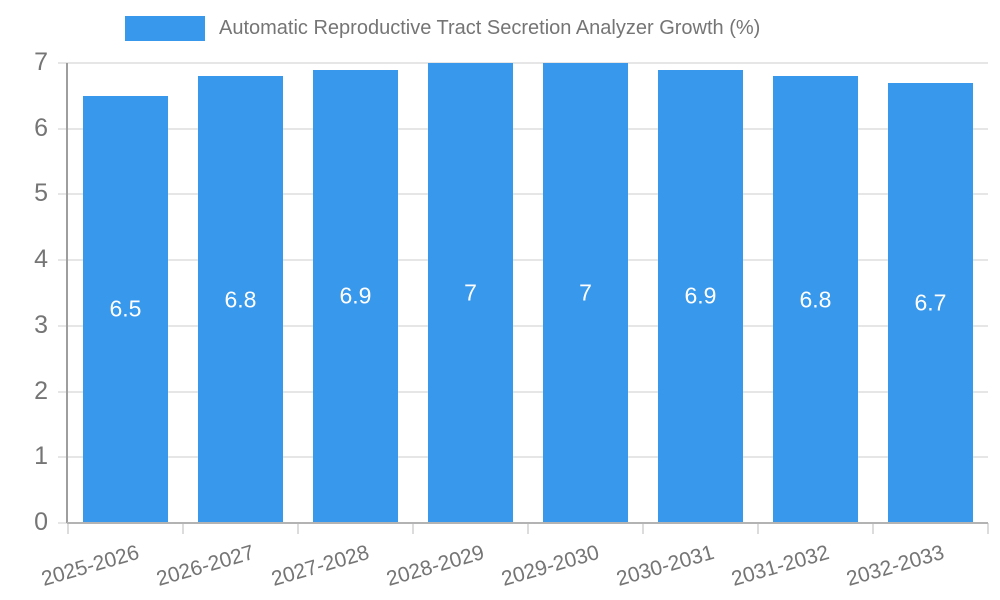 The image size is (1000, 600). Describe the element at coordinates (41, 456) in the screenshot. I see `y-axis-tick-label: 1` at that location.